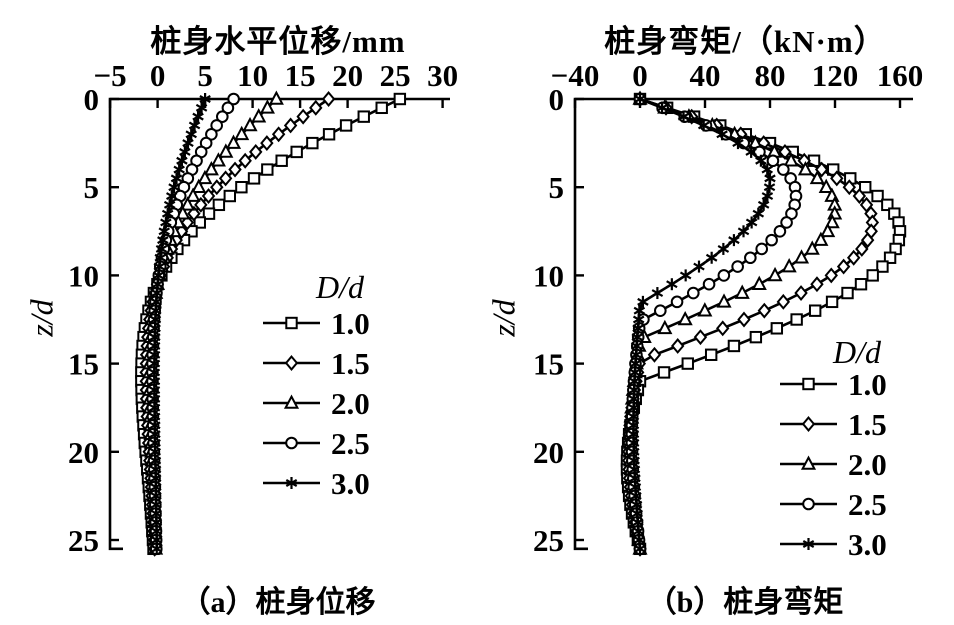  I want to click on x-tick-label: 20, so click(347, 75).